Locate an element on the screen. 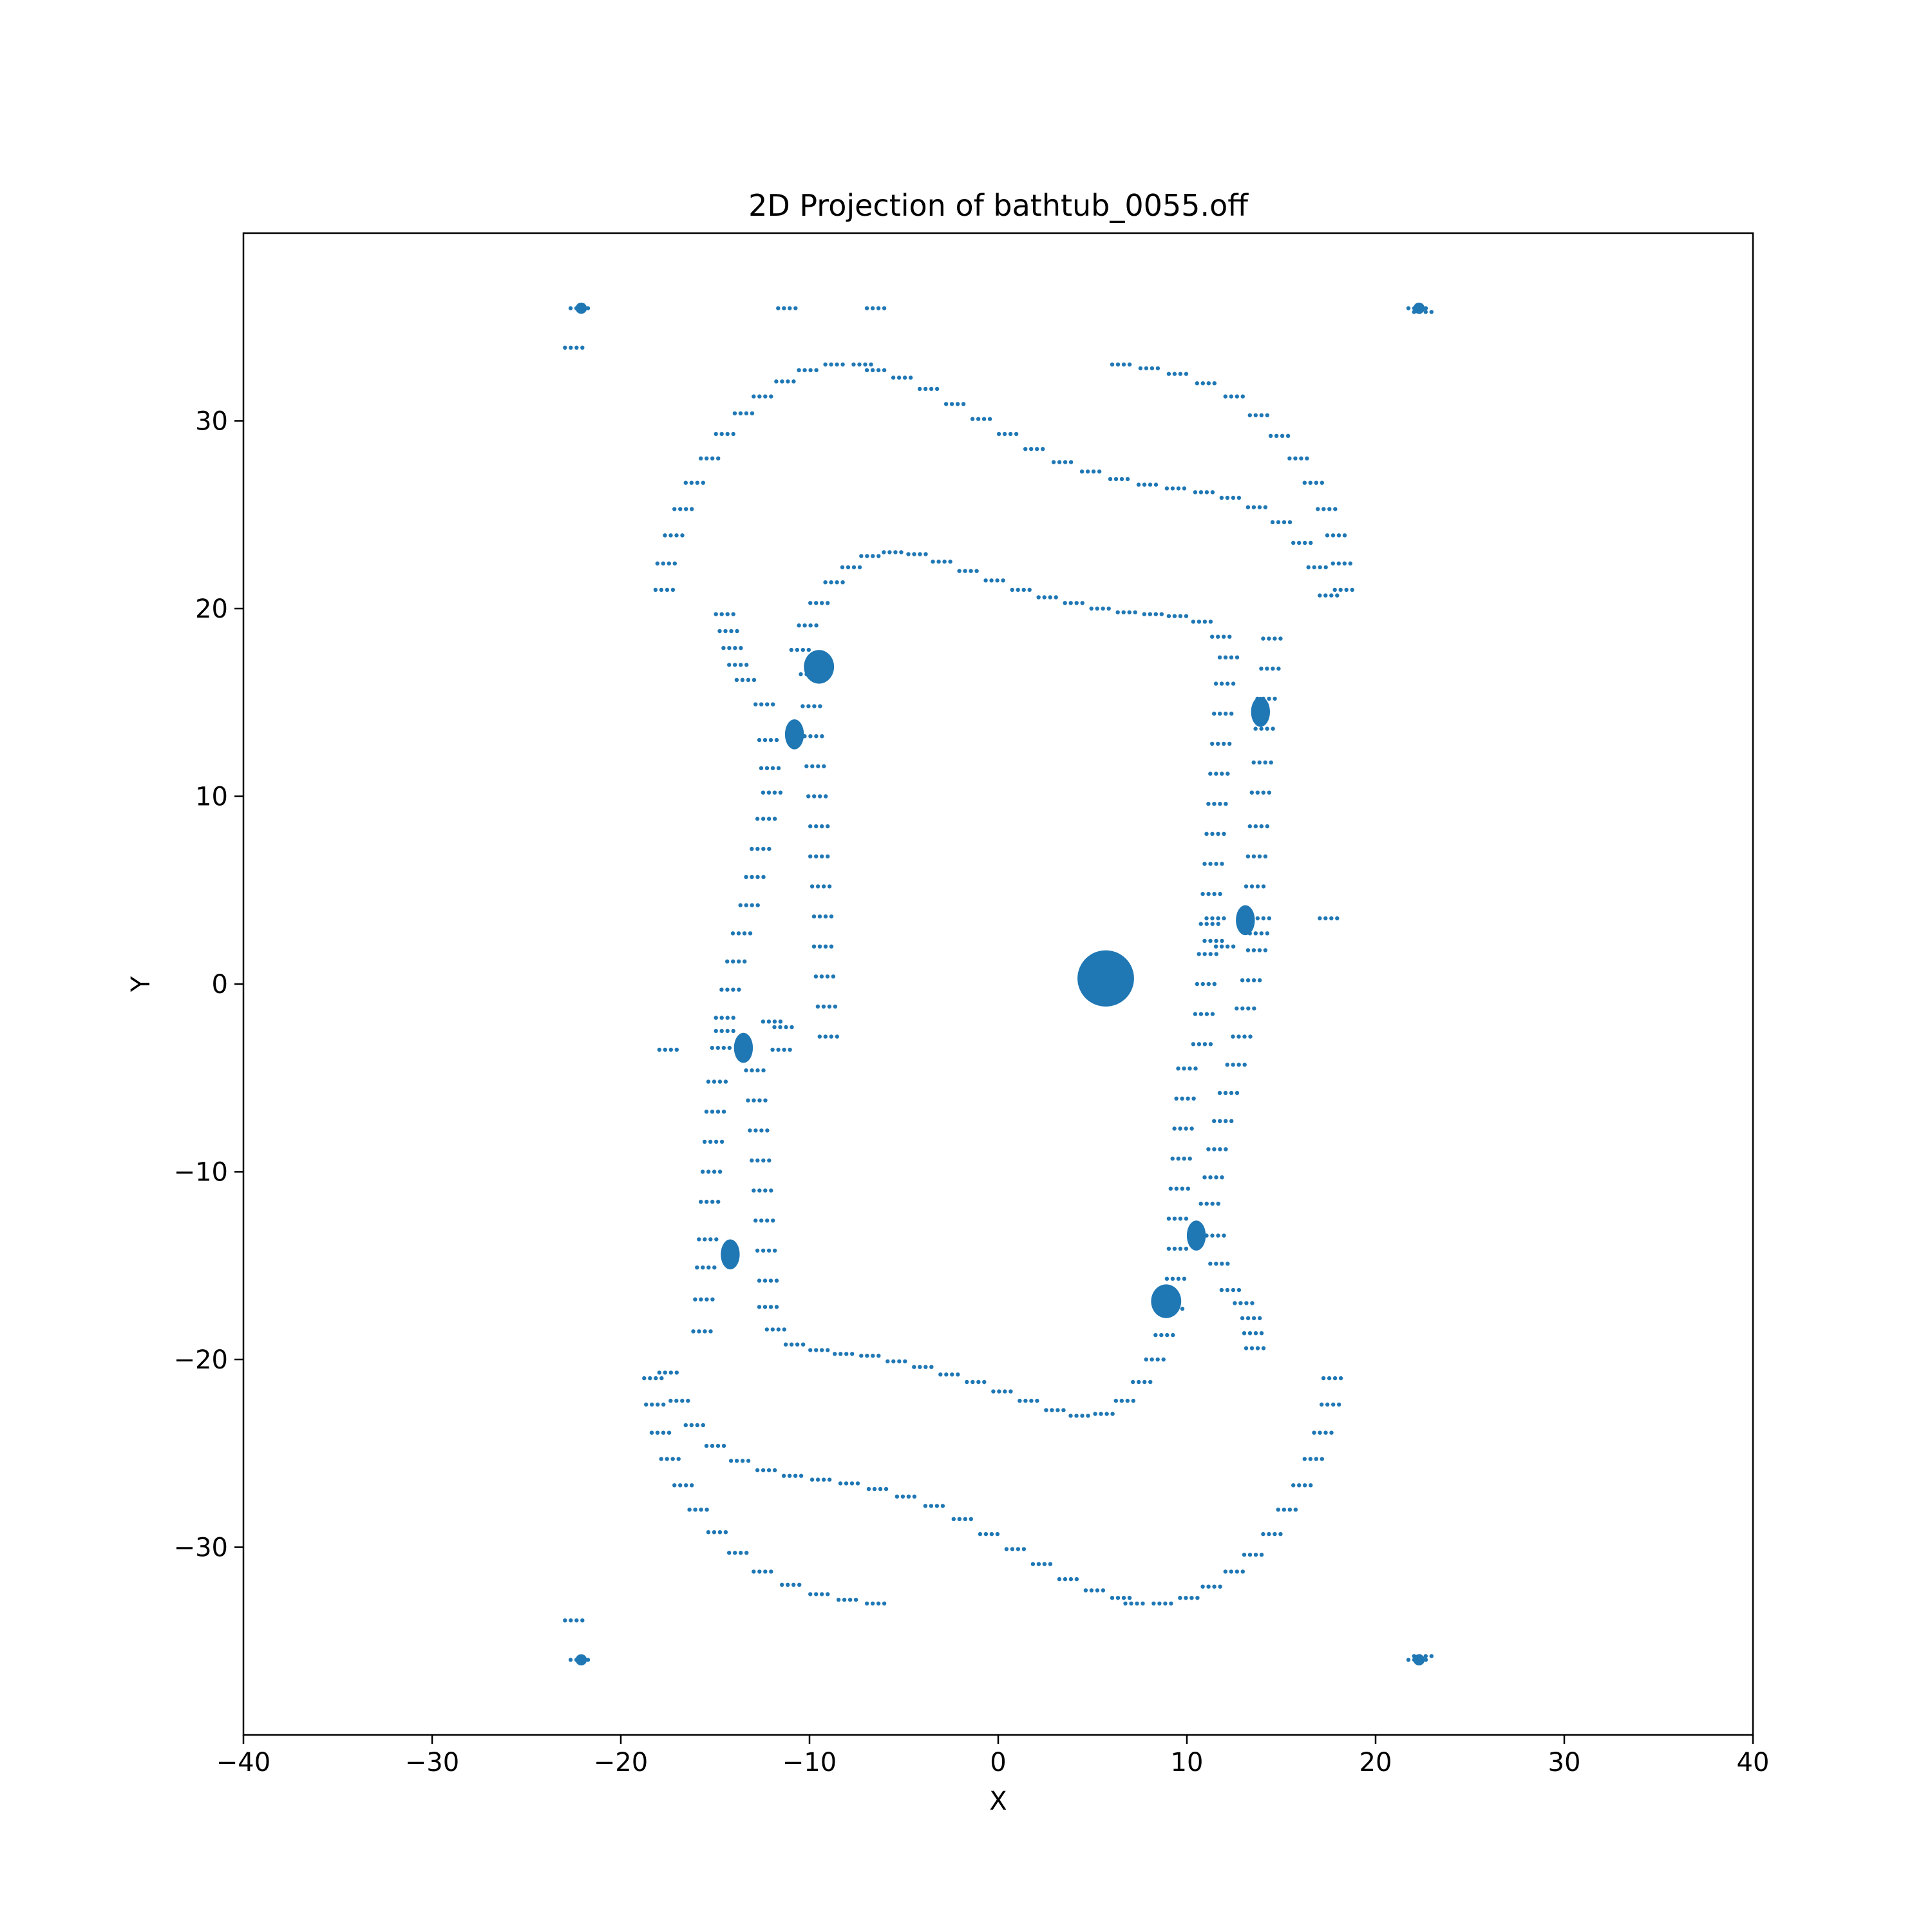 The height and width of the screenshot is (1932, 1932). x-tick-label: 20 is located at coordinates (1376, 1762).